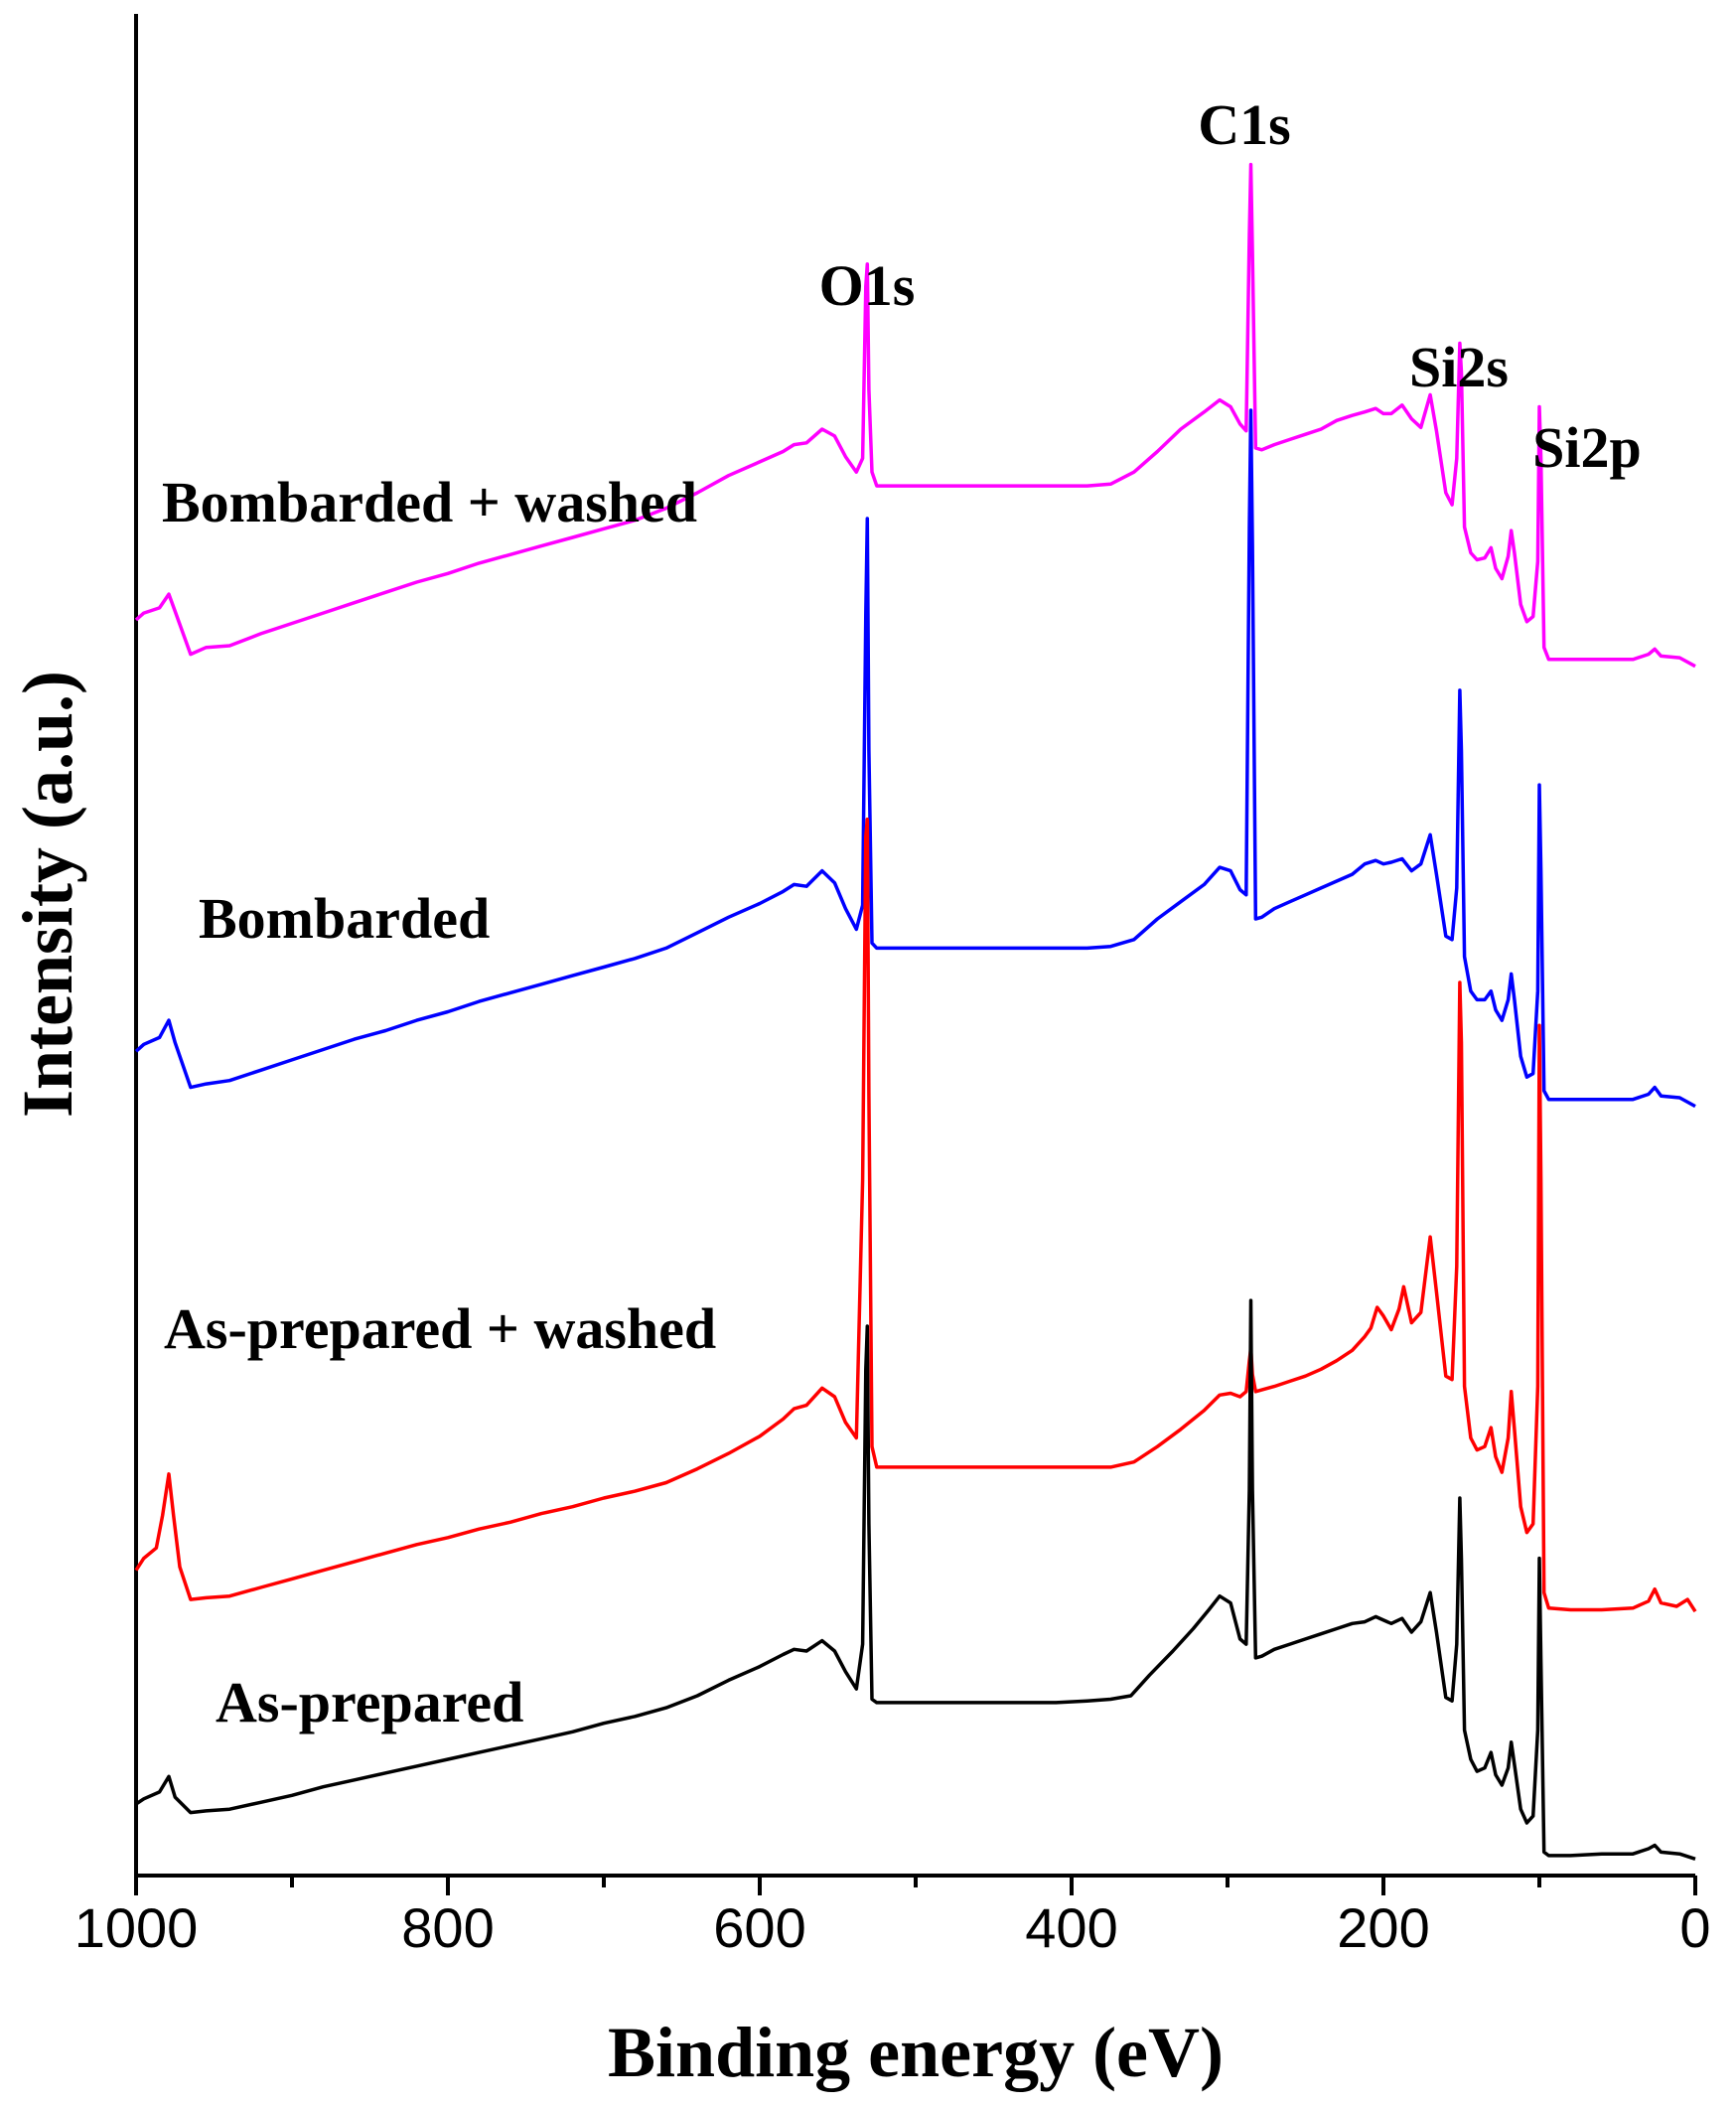 The height and width of the screenshot is (2108, 1736). Describe the element at coordinates (867, 285) in the screenshot. I see `peak-label-o1s: O1s` at that location.